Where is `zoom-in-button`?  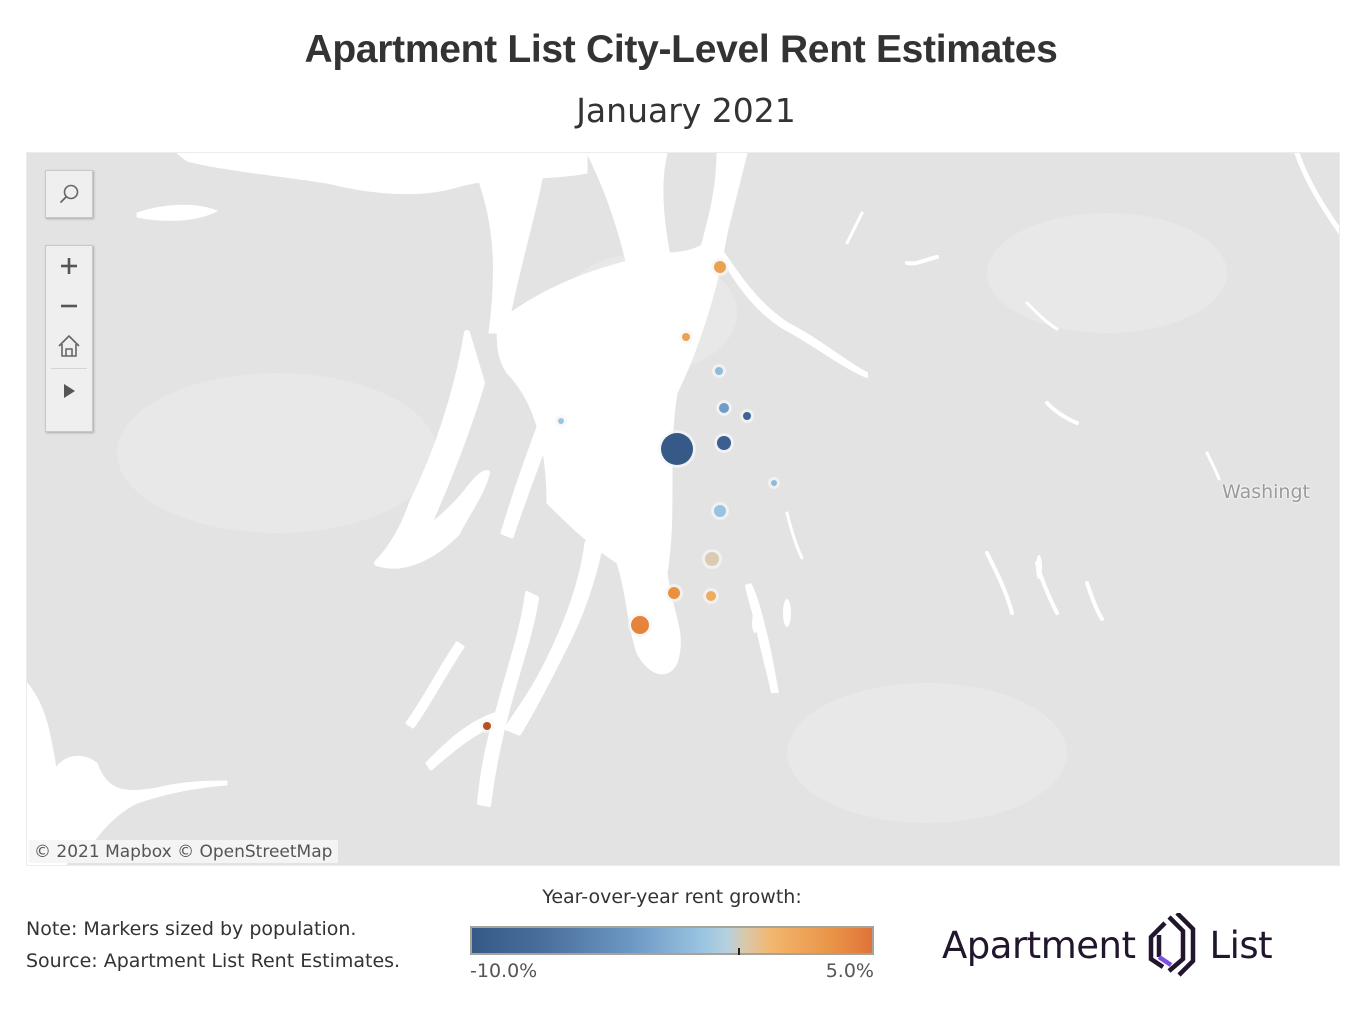
zoom-in-button is located at coordinates (69, 266).